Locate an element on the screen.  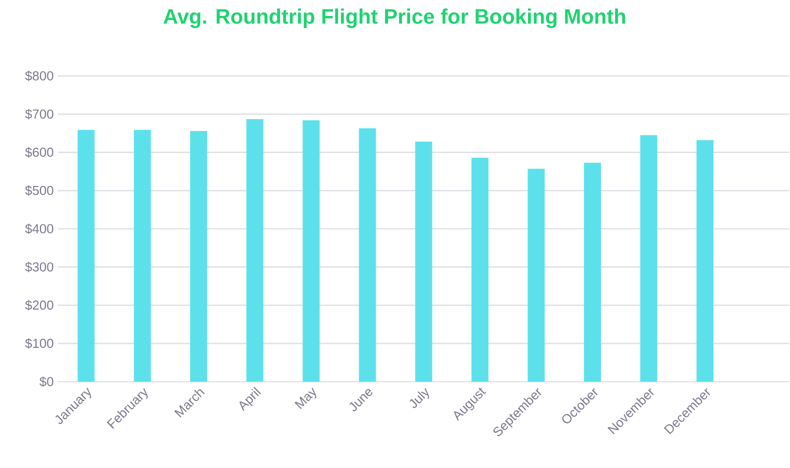
y-tick-label: $700 is located at coordinates (39, 114).